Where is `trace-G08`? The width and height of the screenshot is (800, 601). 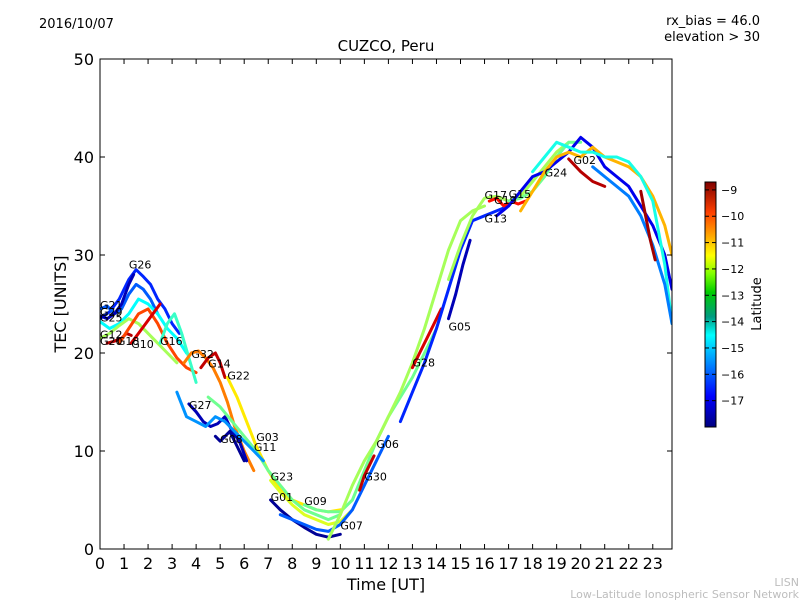
trace-G08 is located at coordinates (229, 446).